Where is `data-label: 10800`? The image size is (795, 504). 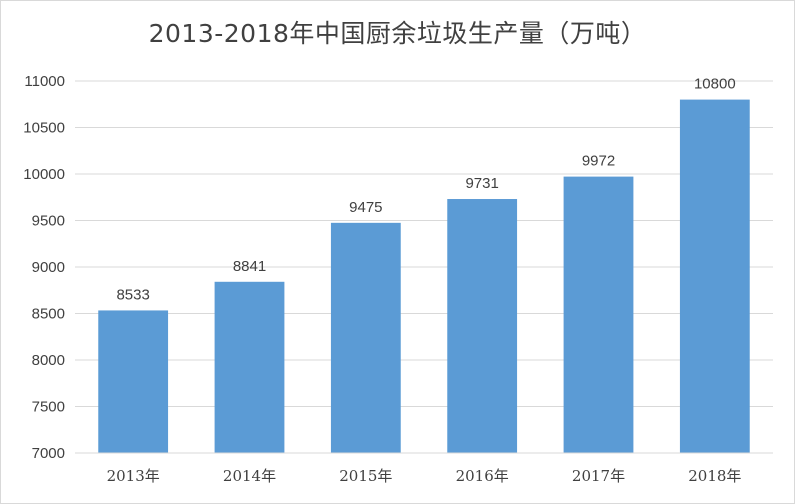
data-label: 10800 is located at coordinates (715, 84).